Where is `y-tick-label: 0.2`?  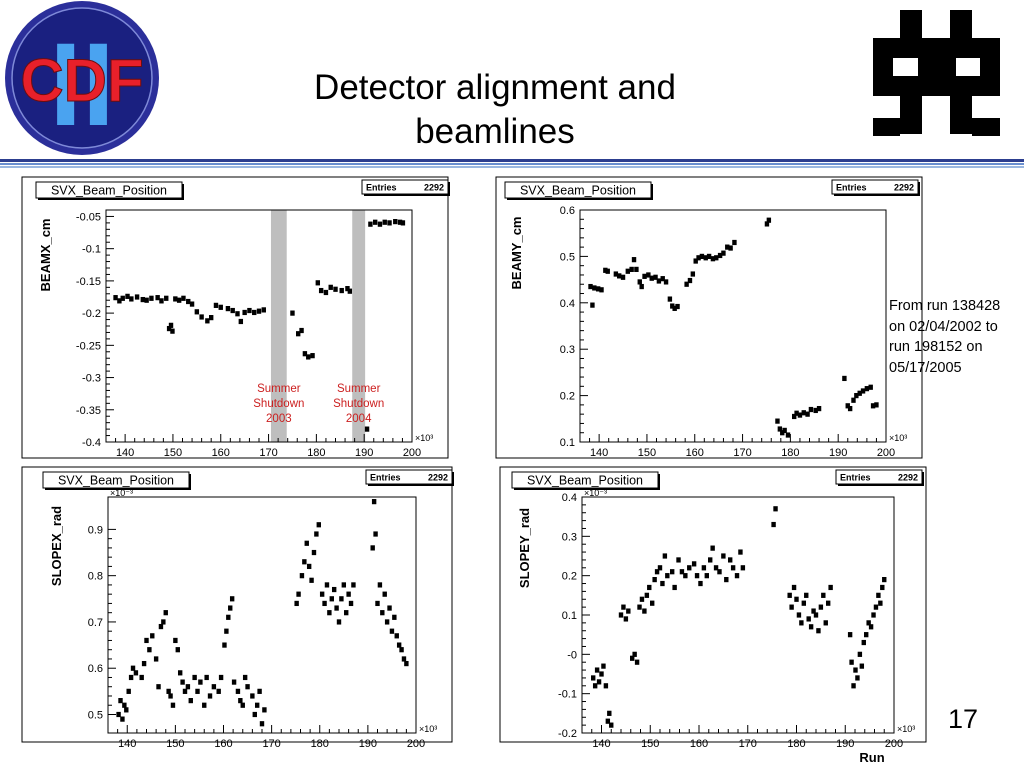
y-tick-label: 0.2 is located at coordinates (569, 577).